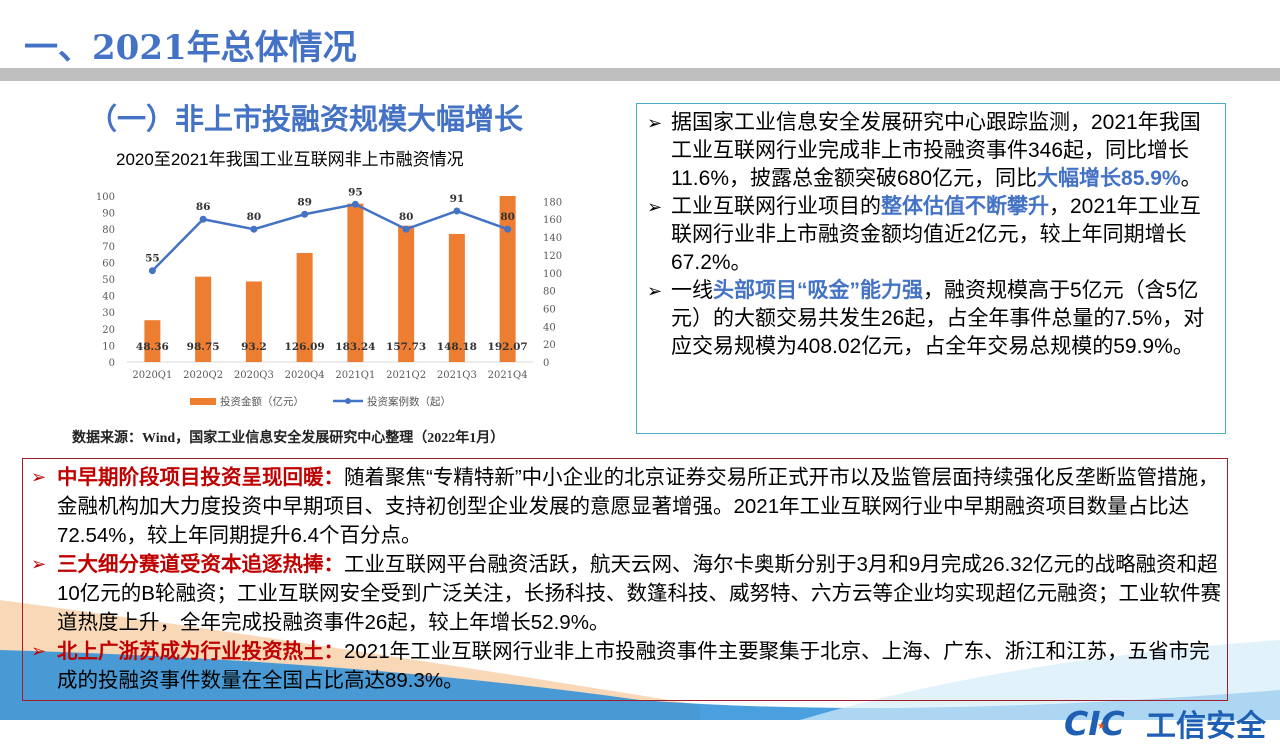 The width and height of the screenshot is (1280, 745). What do you see at coordinates (108, 214) in the screenshot?
I see `left-tick-label: 90` at bounding box center [108, 214].